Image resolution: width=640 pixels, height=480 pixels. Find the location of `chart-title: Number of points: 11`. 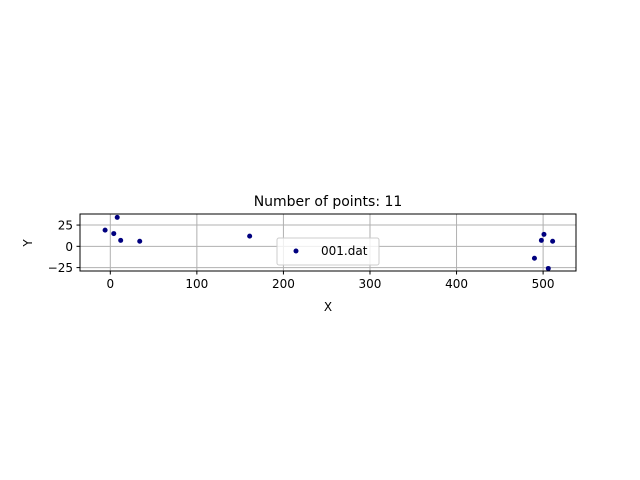

chart-title: Number of points: 11 is located at coordinates (328, 202).